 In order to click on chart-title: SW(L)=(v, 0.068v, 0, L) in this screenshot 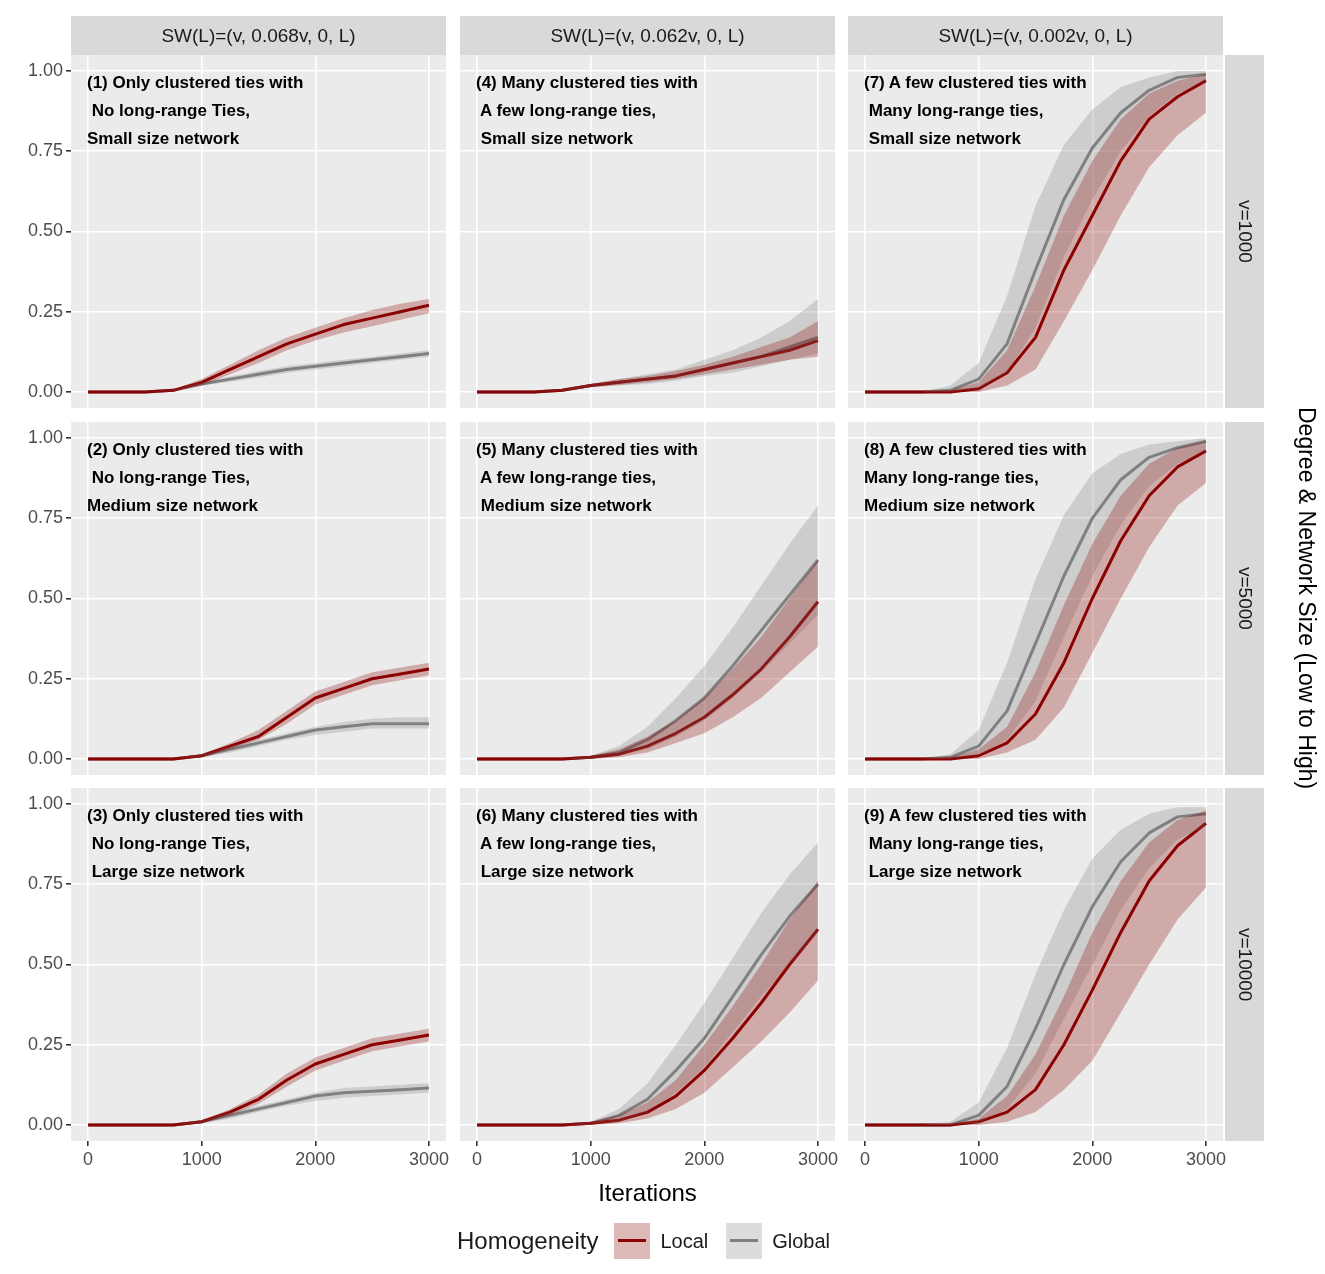, I will do `click(258, 35)`.